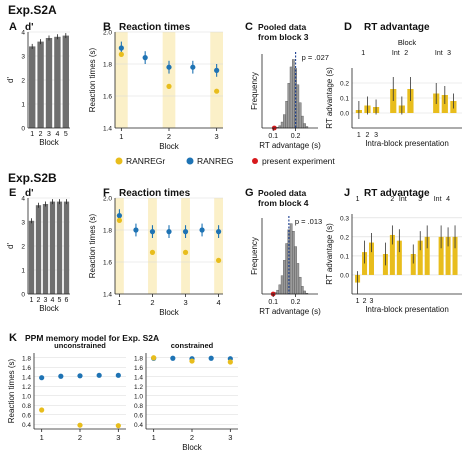 The width and height of the screenshot is (474, 460). What do you see at coordinates (255, 161) in the screenshot?
I see `legend-red-swatch` at bounding box center [255, 161].